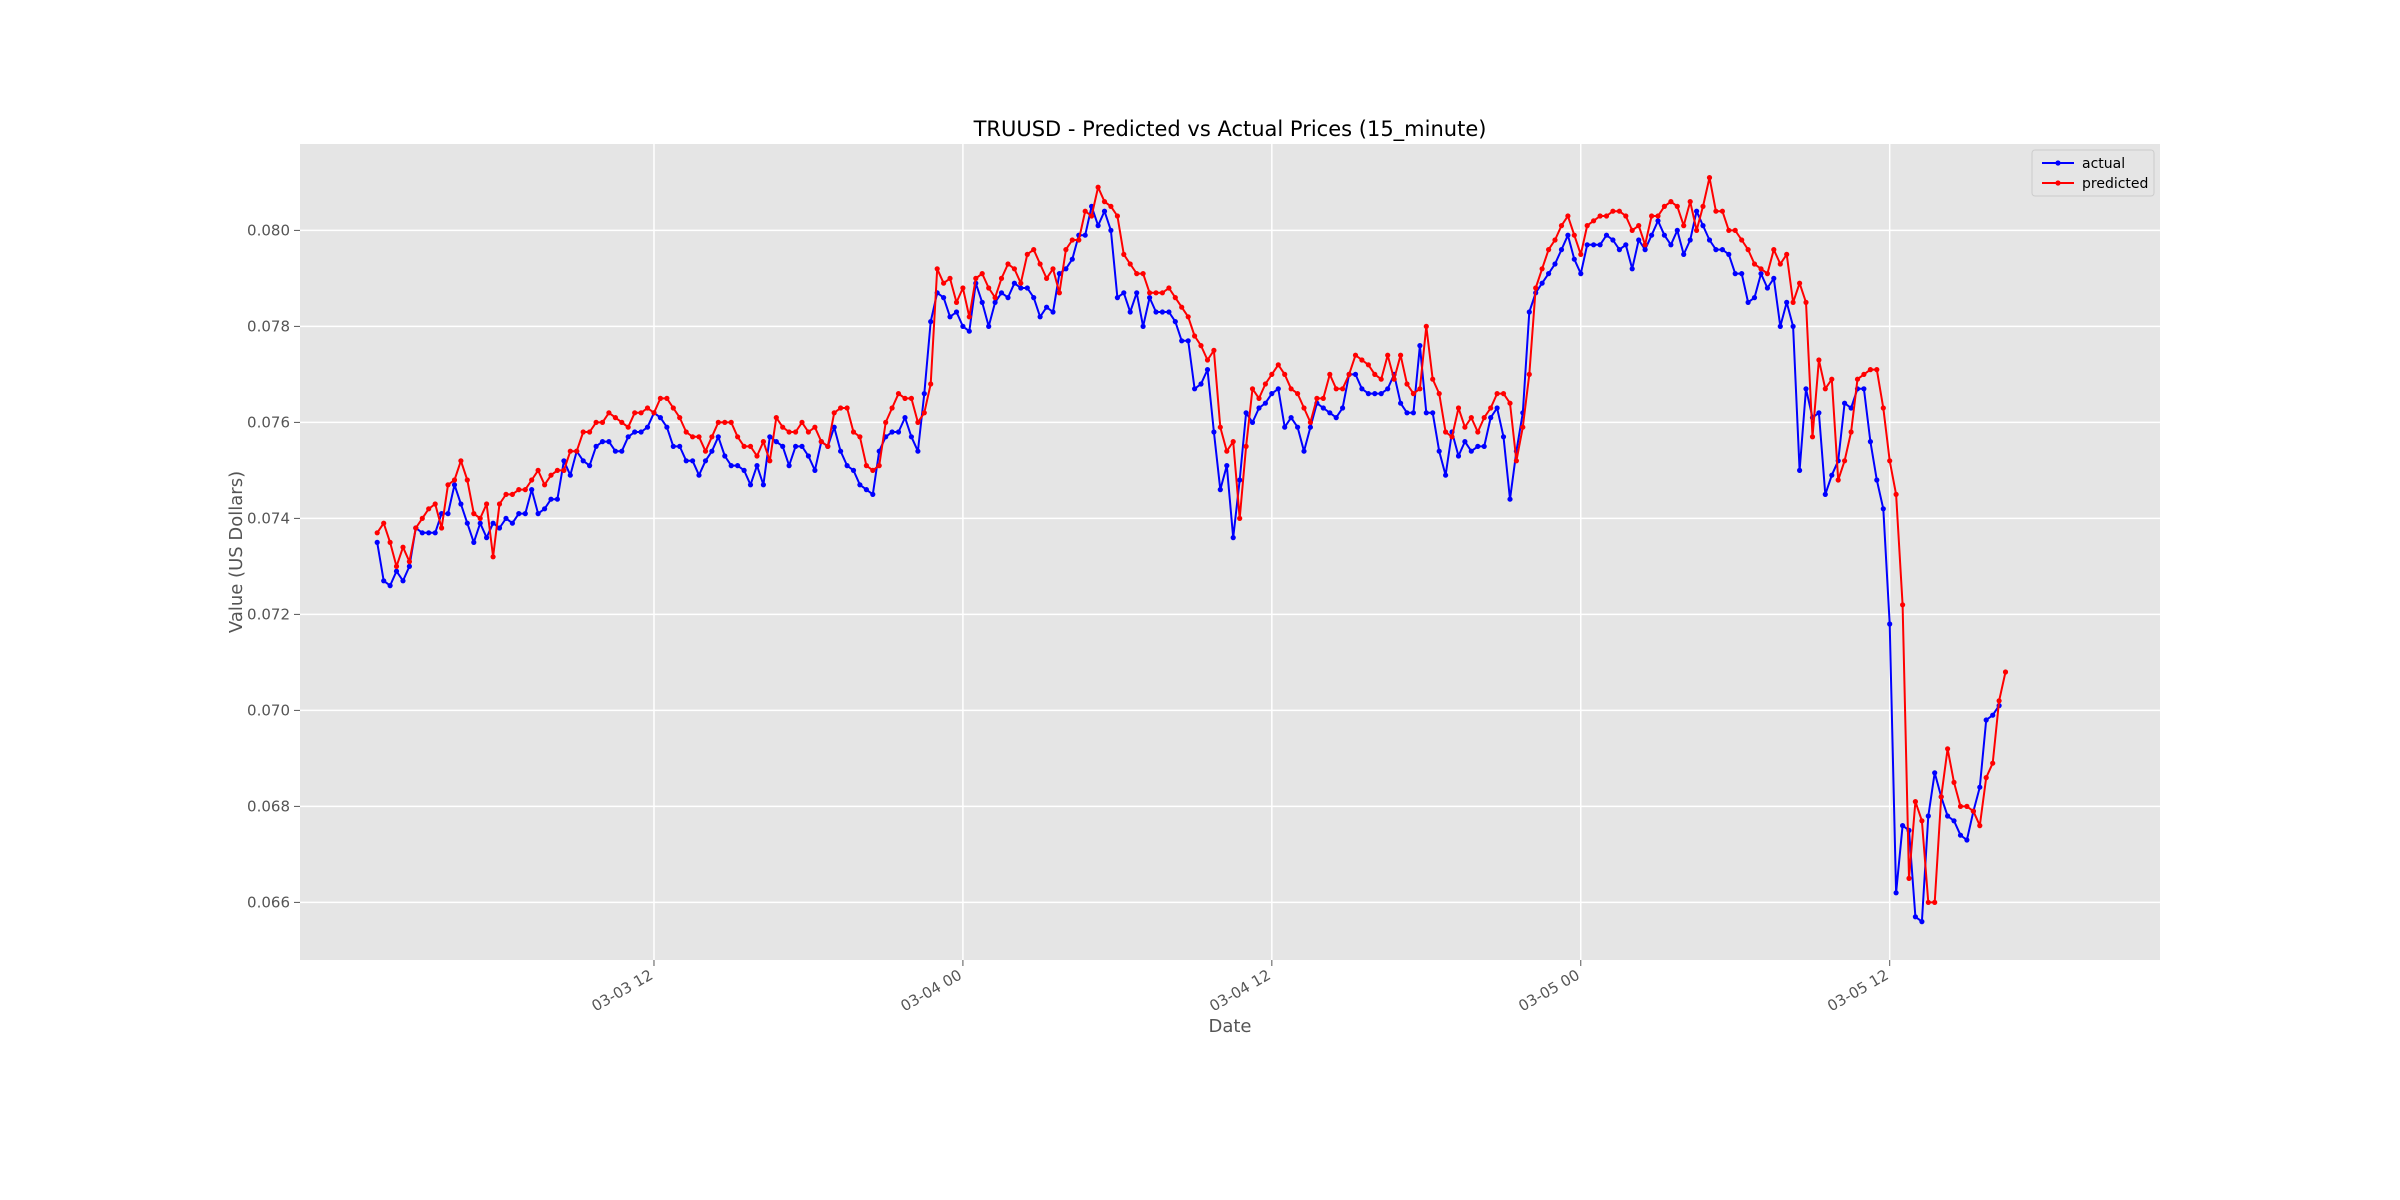 The height and width of the screenshot is (1200, 2400). Describe the element at coordinates (268, 518) in the screenshot. I see `y-tick-label: 0.074` at that location.